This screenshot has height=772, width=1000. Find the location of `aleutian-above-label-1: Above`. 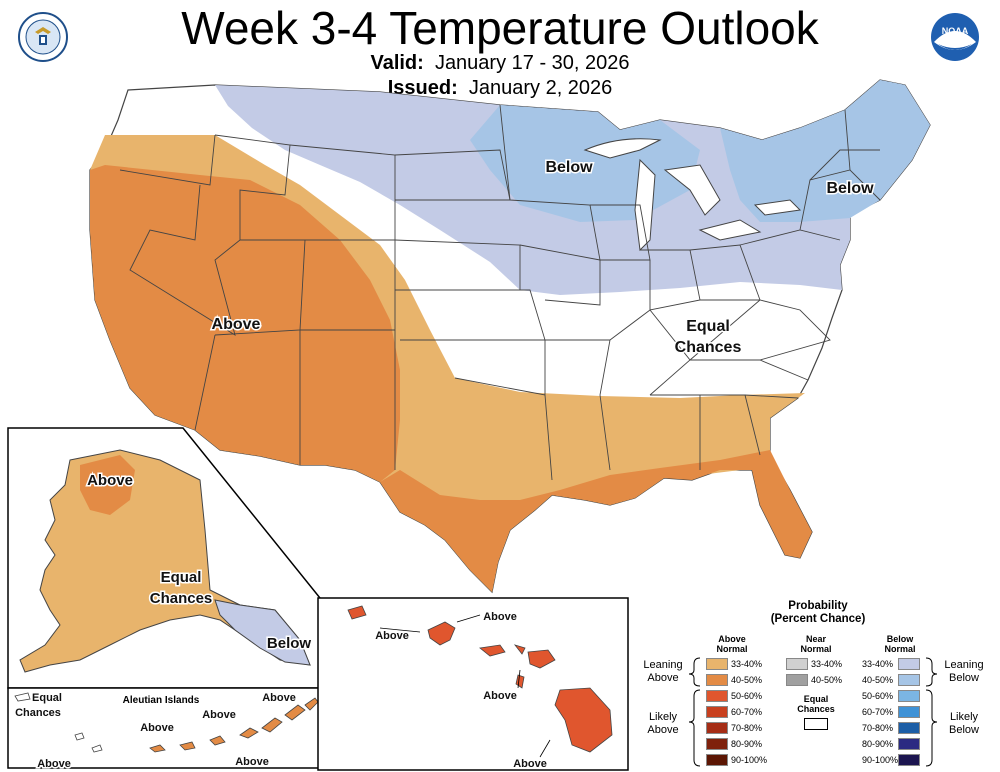

aleutian-above-label-1: Above is located at coordinates (54, 764).